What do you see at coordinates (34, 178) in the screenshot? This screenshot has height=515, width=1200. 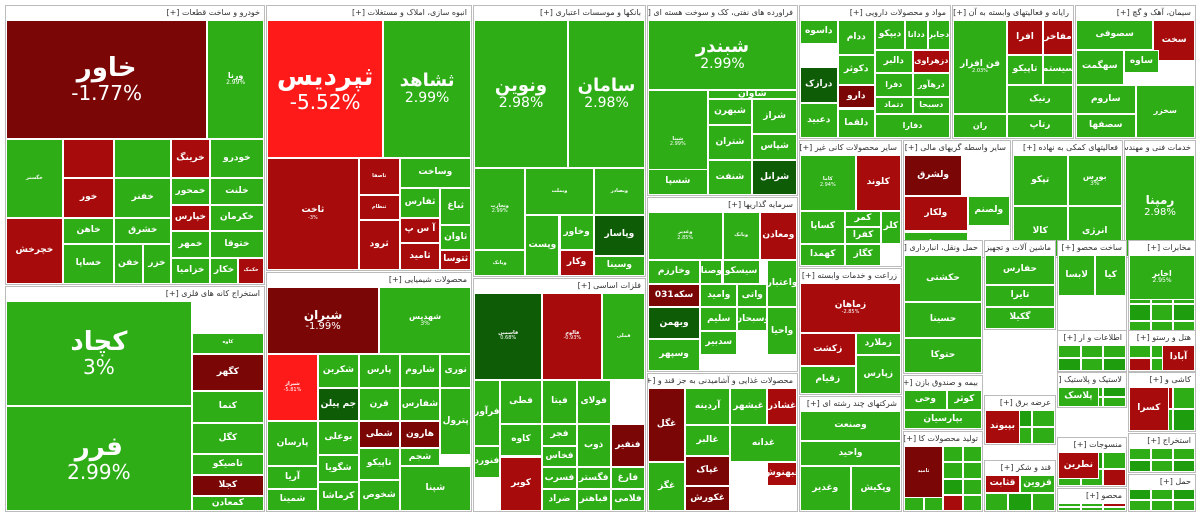 I see `stock-tile-خگستر: خگستر` at bounding box center [34, 178].